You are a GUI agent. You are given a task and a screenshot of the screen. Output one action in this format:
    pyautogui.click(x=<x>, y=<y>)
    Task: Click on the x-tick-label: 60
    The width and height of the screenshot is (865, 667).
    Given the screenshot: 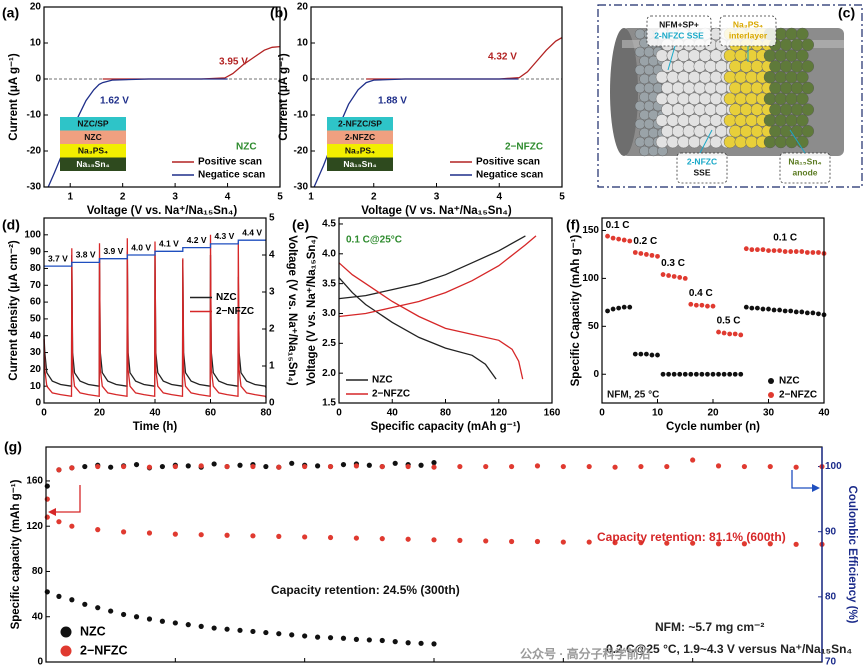 What is the action you would take?
    pyautogui.click(x=211, y=413)
    